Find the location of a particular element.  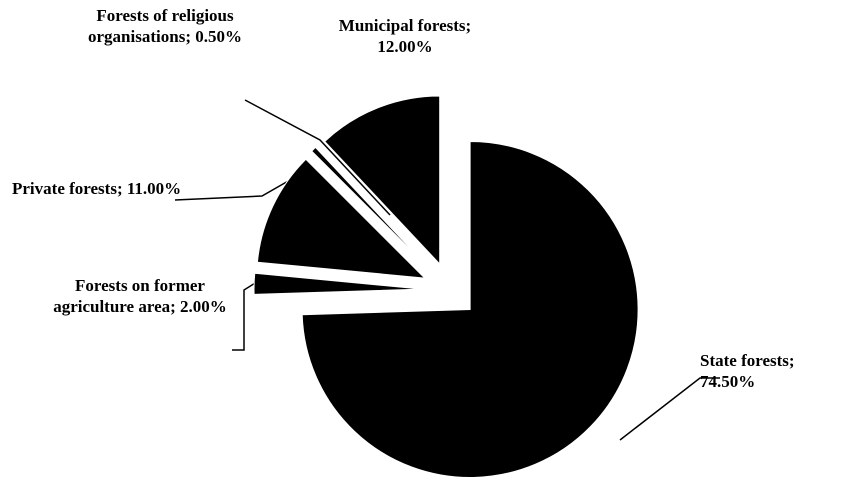

slice-label: Private forests; 11.00% is located at coordinates (97, 188).